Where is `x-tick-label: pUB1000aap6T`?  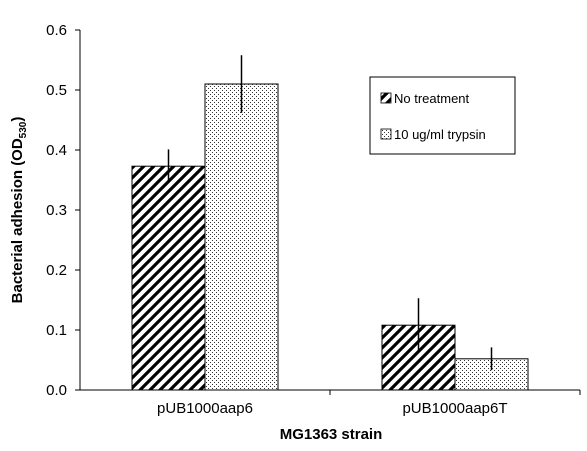
x-tick-label: pUB1000aap6T is located at coordinates (454, 408).